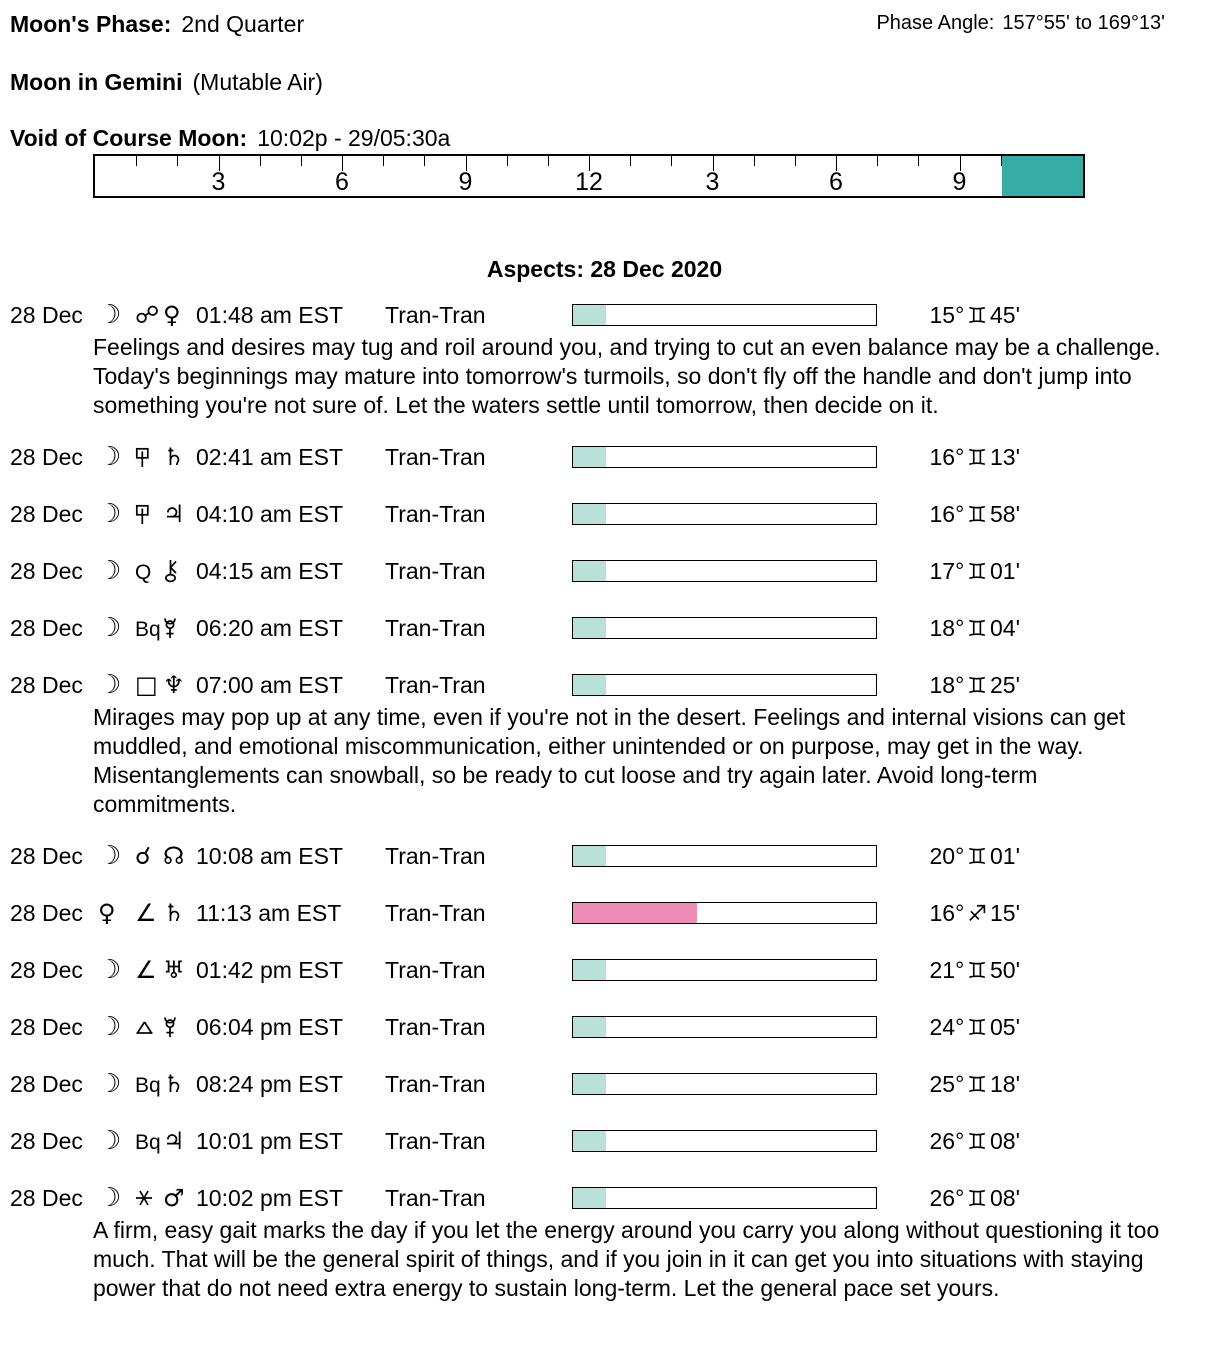 The width and height of the screenshot is (1209, 1360). I want to click on aspect-time: 08:24 pm EST, so click(270, 1084).